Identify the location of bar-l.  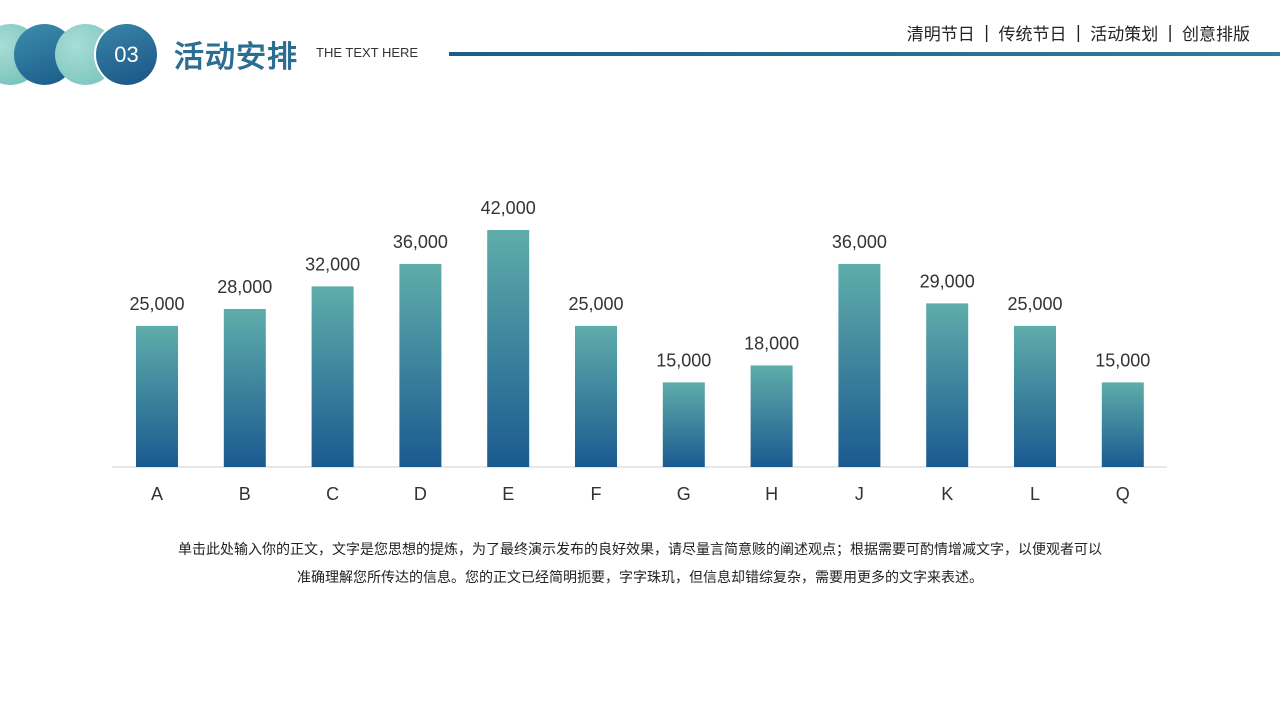
(1035, 396).